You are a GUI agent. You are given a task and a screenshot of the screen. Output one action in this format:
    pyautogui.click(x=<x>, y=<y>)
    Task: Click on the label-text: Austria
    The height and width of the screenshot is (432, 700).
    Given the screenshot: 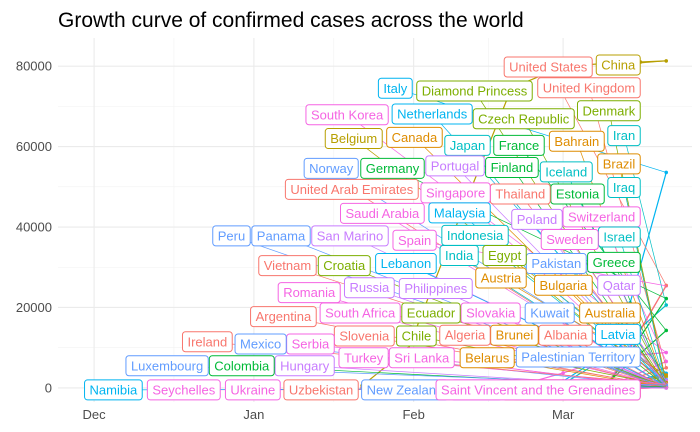 What is the action you would take?
    pyautogui.click(x=501, y=278)
    